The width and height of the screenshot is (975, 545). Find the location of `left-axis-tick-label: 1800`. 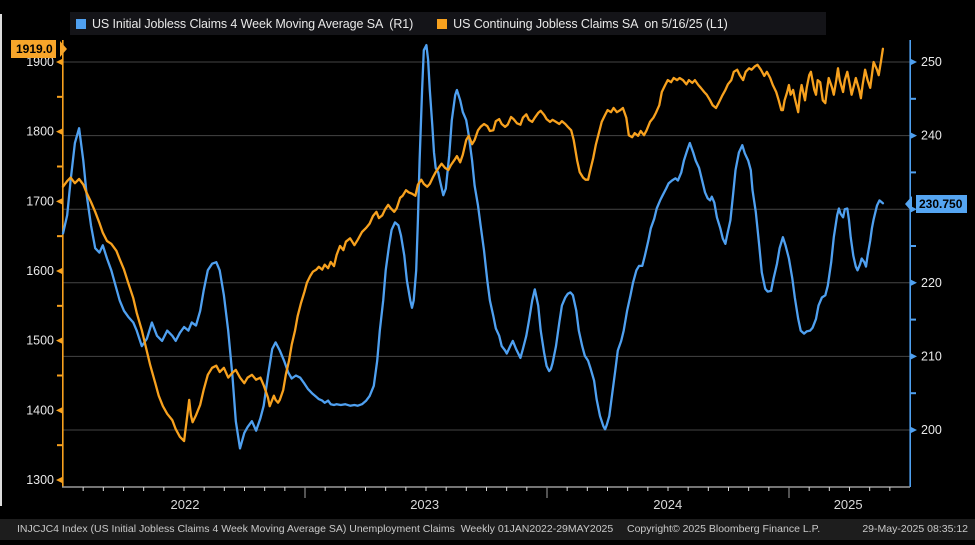

left-axis-tick-label: 1800 is located at coordinates (40, 132).